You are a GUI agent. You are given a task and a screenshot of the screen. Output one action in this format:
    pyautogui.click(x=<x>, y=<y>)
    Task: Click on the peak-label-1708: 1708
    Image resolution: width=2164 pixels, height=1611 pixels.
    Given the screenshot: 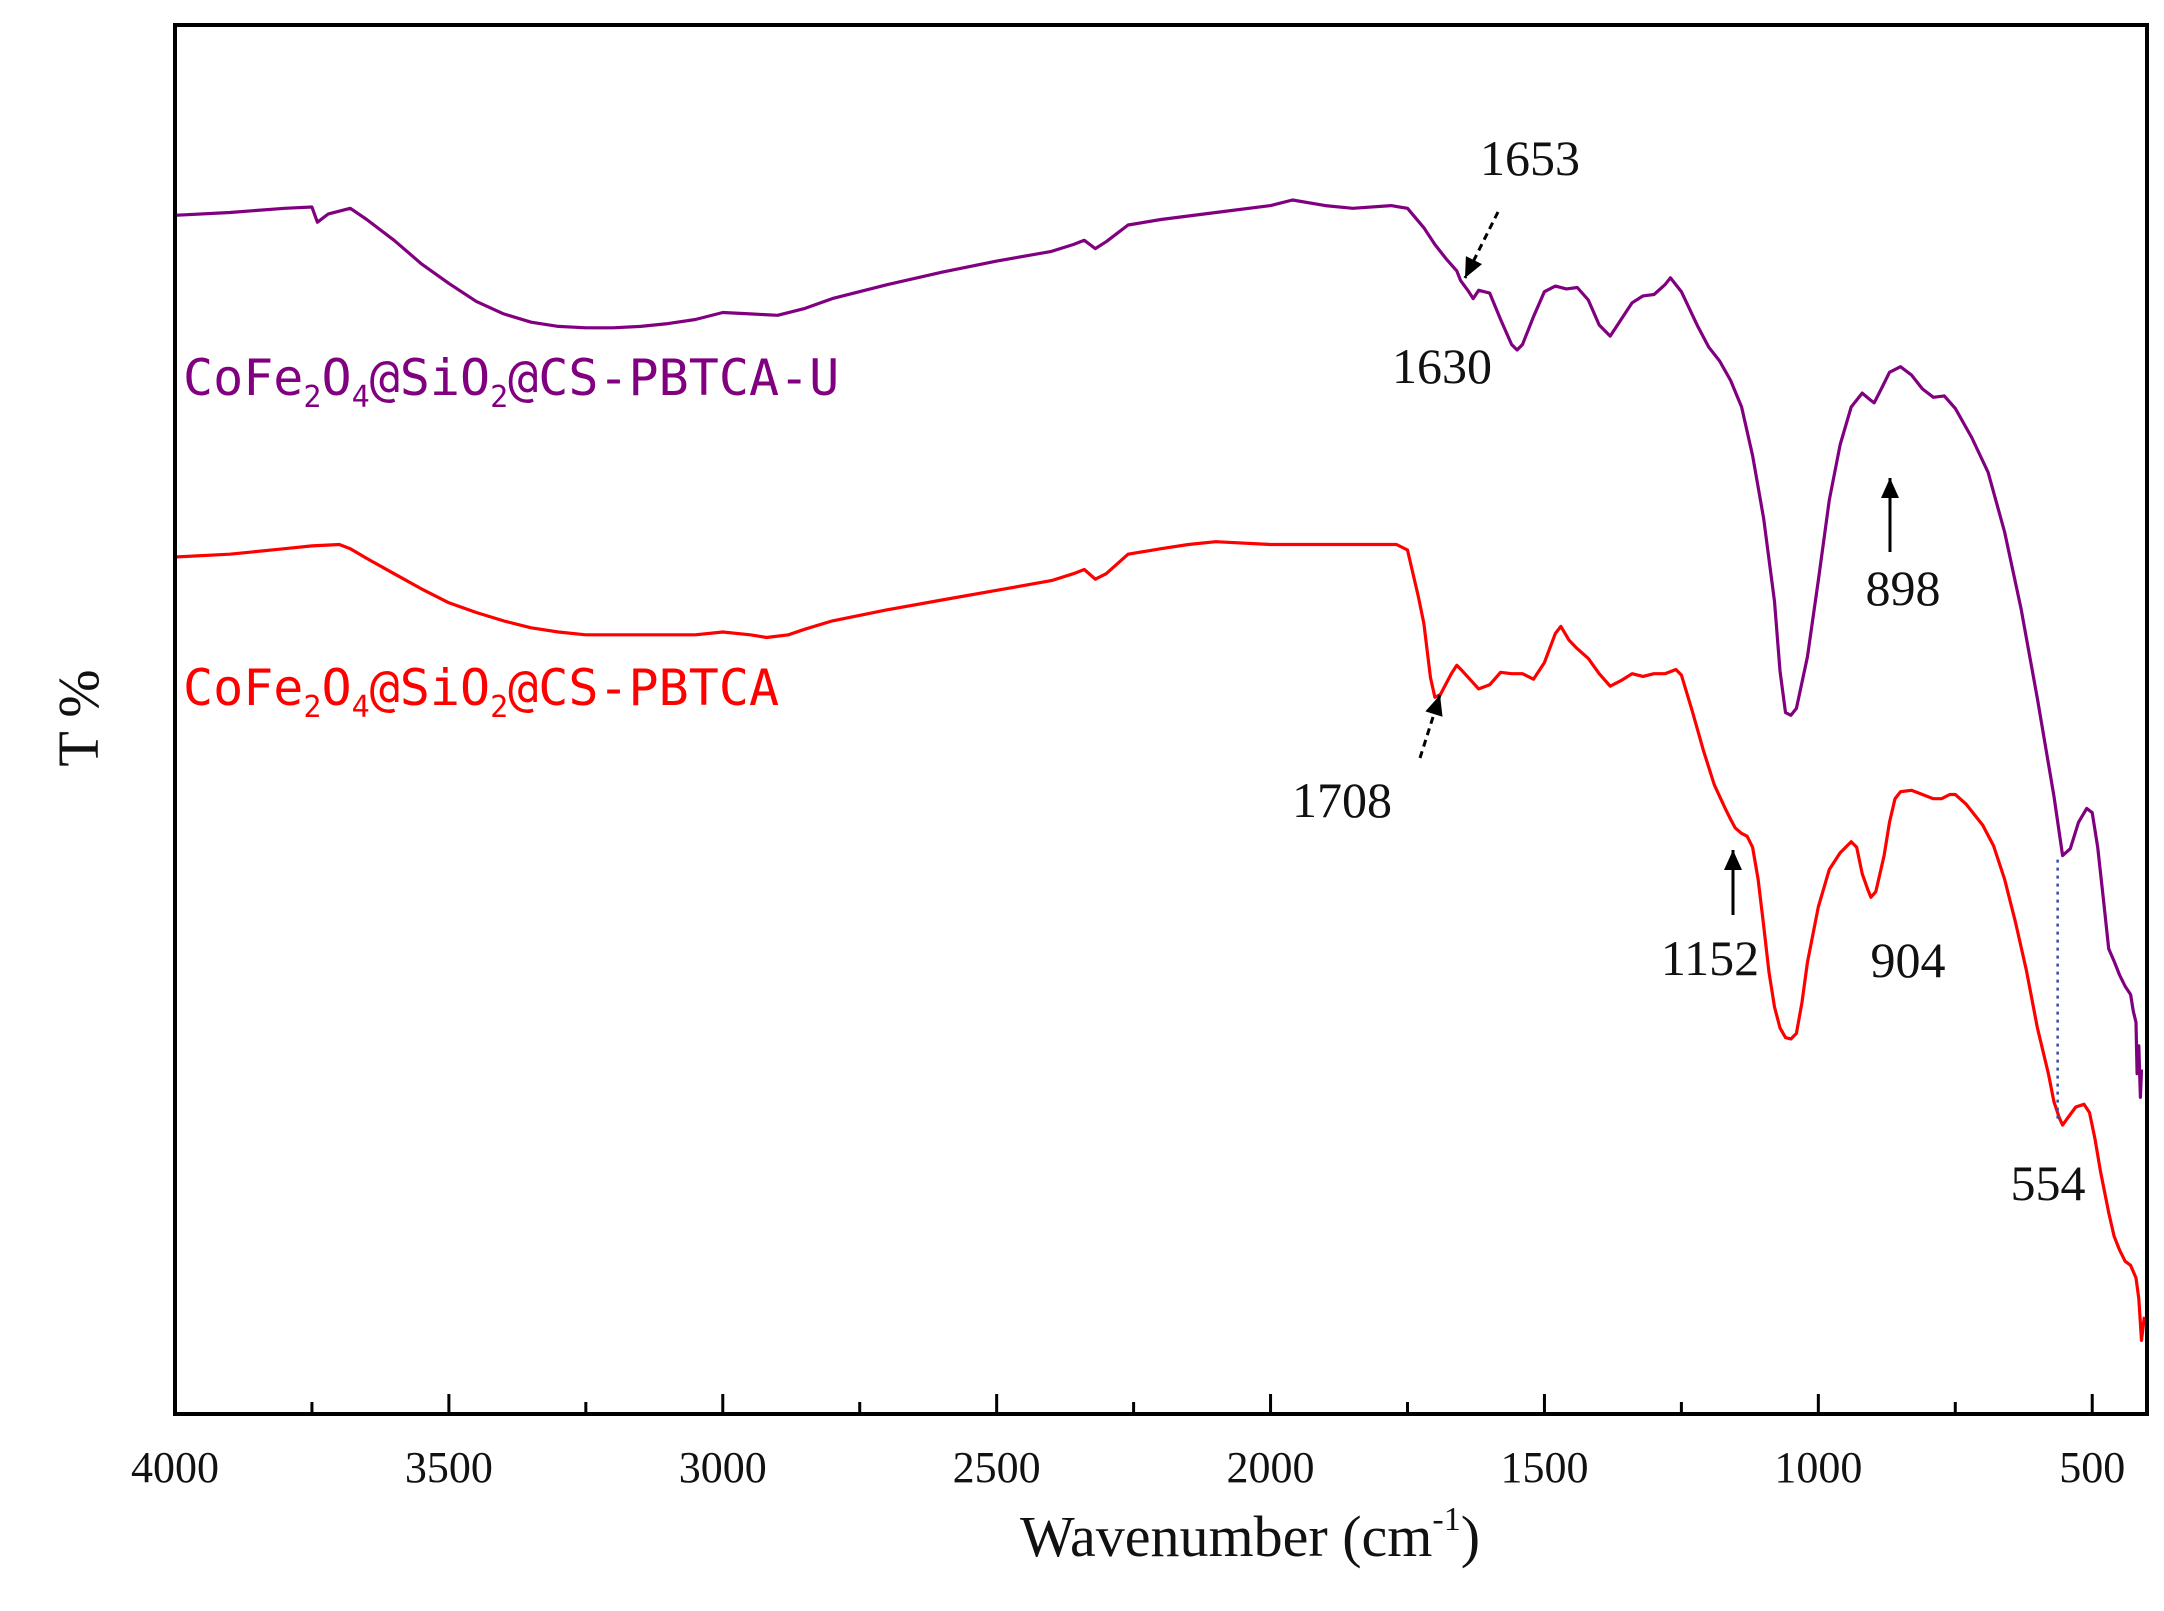 What is the action you would take?
    pyautogui.click(x=1342, y=800)
    